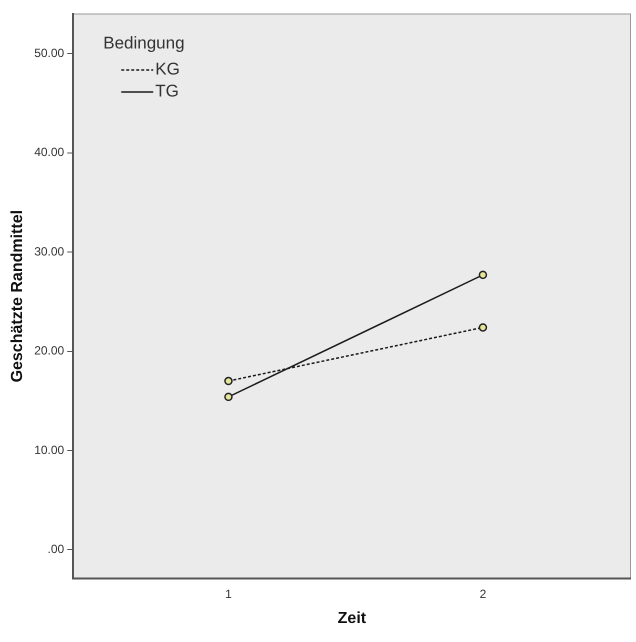  What do you see at coordinates (49, 351) in the screenshot?
I see `y-tick-label: 20.00` at bounding box center [49, 351].